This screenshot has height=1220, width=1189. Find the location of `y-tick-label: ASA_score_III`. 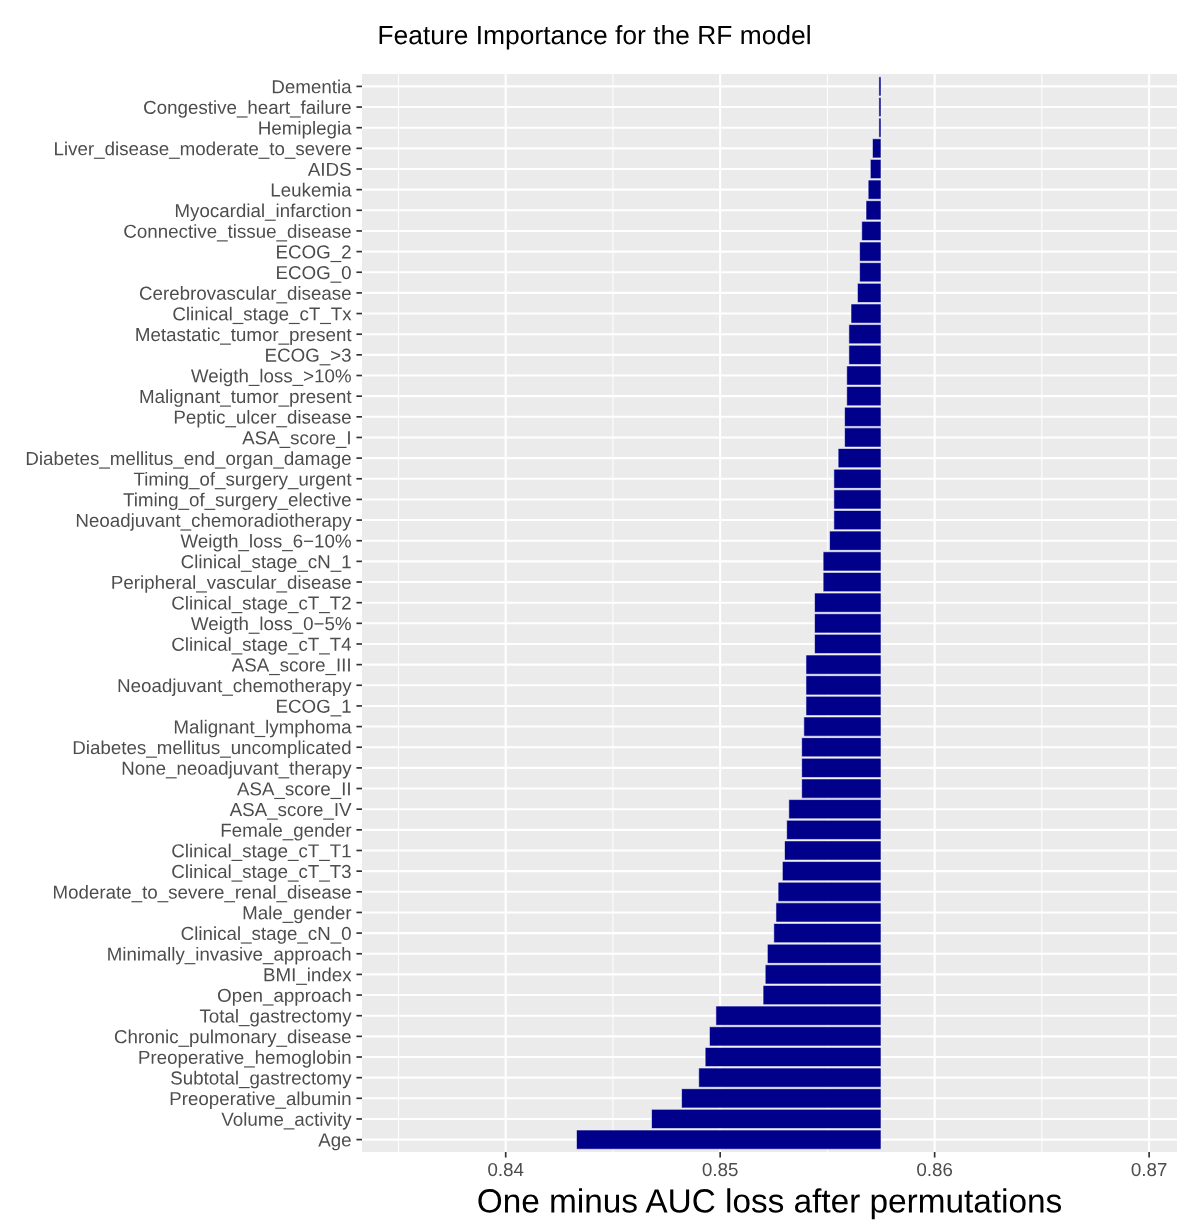

y-tick-label: ASA_score_III is located at coordinates (290, 667).